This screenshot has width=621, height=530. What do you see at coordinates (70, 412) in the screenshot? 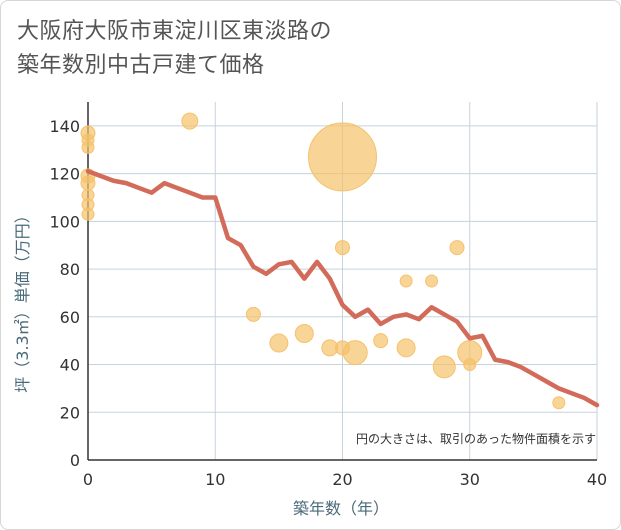
I see `y-tick-label: 20` at bounding box center [70, 412].